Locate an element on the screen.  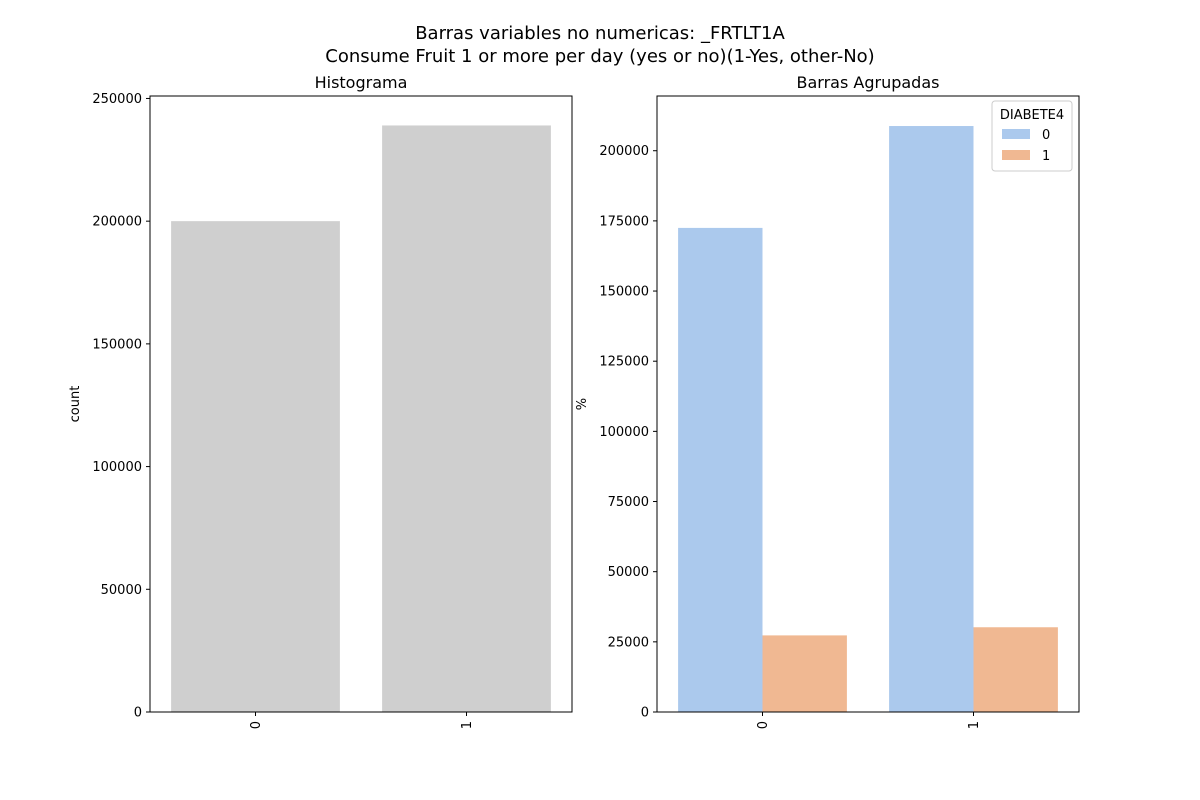
grouped-title: Barras Agrupadas is located at coordinates (868, 82).